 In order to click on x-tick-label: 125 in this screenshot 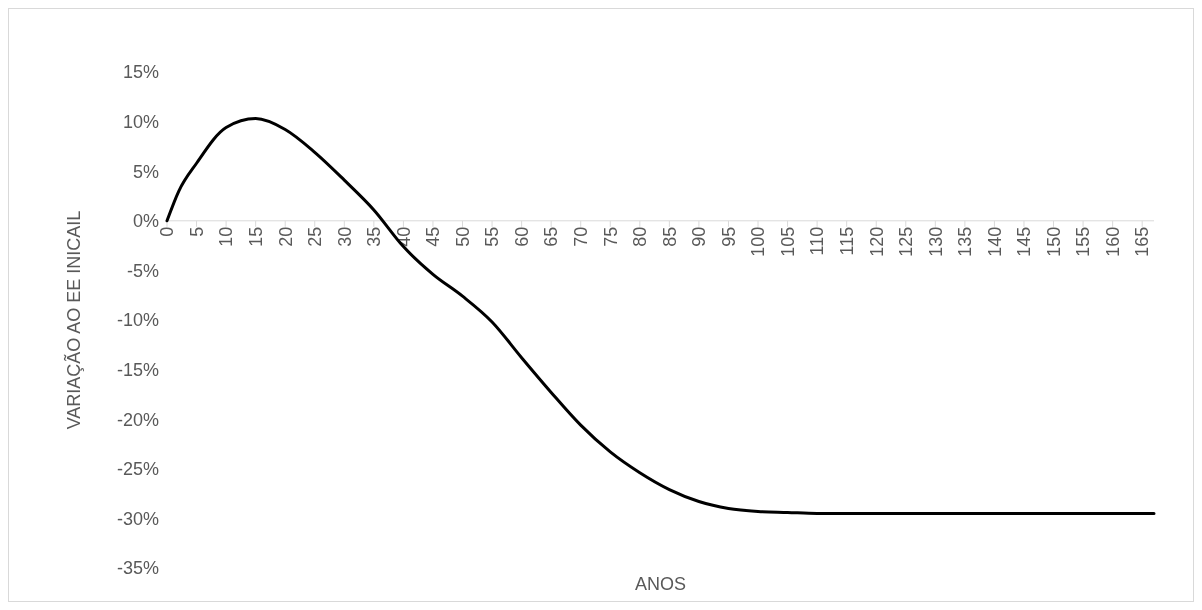, I will do `click(906, 241)`.